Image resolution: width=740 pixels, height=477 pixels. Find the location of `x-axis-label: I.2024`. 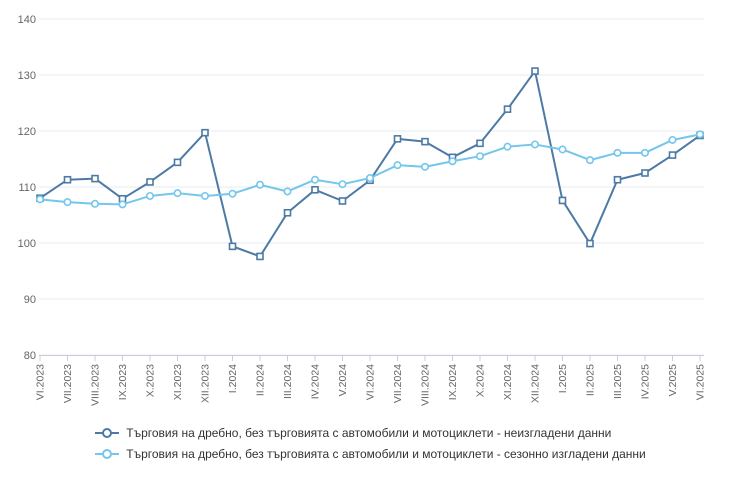

x-axis-label: I.2024 is located at coordinates (233, 378).